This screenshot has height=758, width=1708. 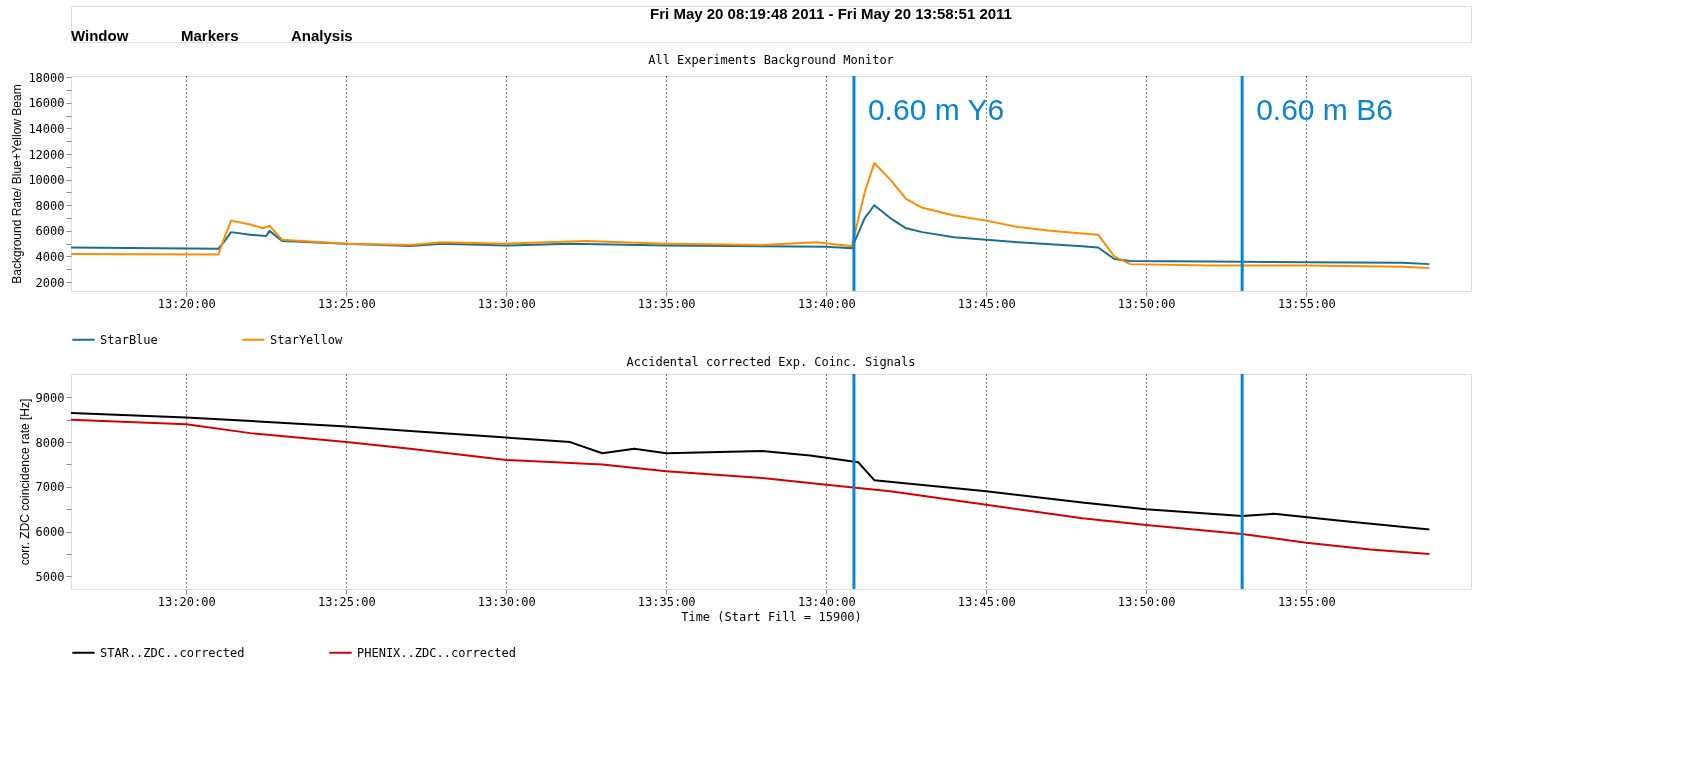 I want to click on legend-label: STAR..ZDC..corrected, so click(x=172, y=652).